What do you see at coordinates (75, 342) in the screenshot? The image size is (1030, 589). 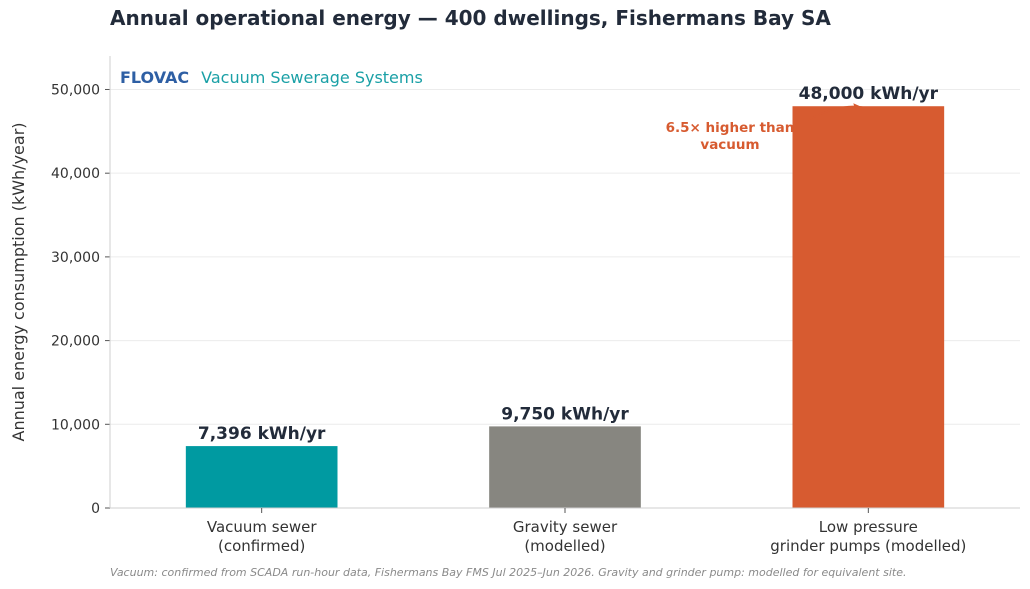 I see `y-tick-label: 20,000` at bounding box center [75, 342].